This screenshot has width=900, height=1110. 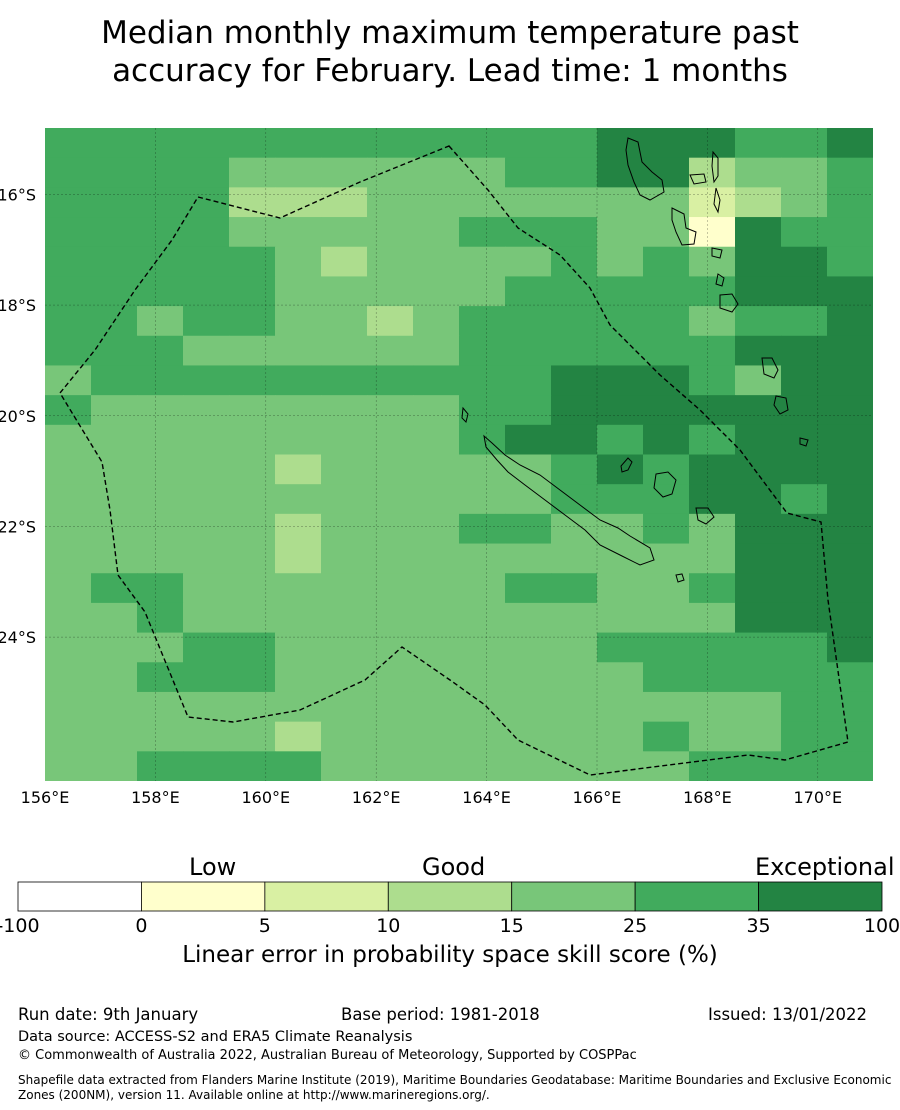 What do you see at coordinates (717, 253) in the screenshot?
I see `vanuatu-epi` at bounding box center [717, 253].